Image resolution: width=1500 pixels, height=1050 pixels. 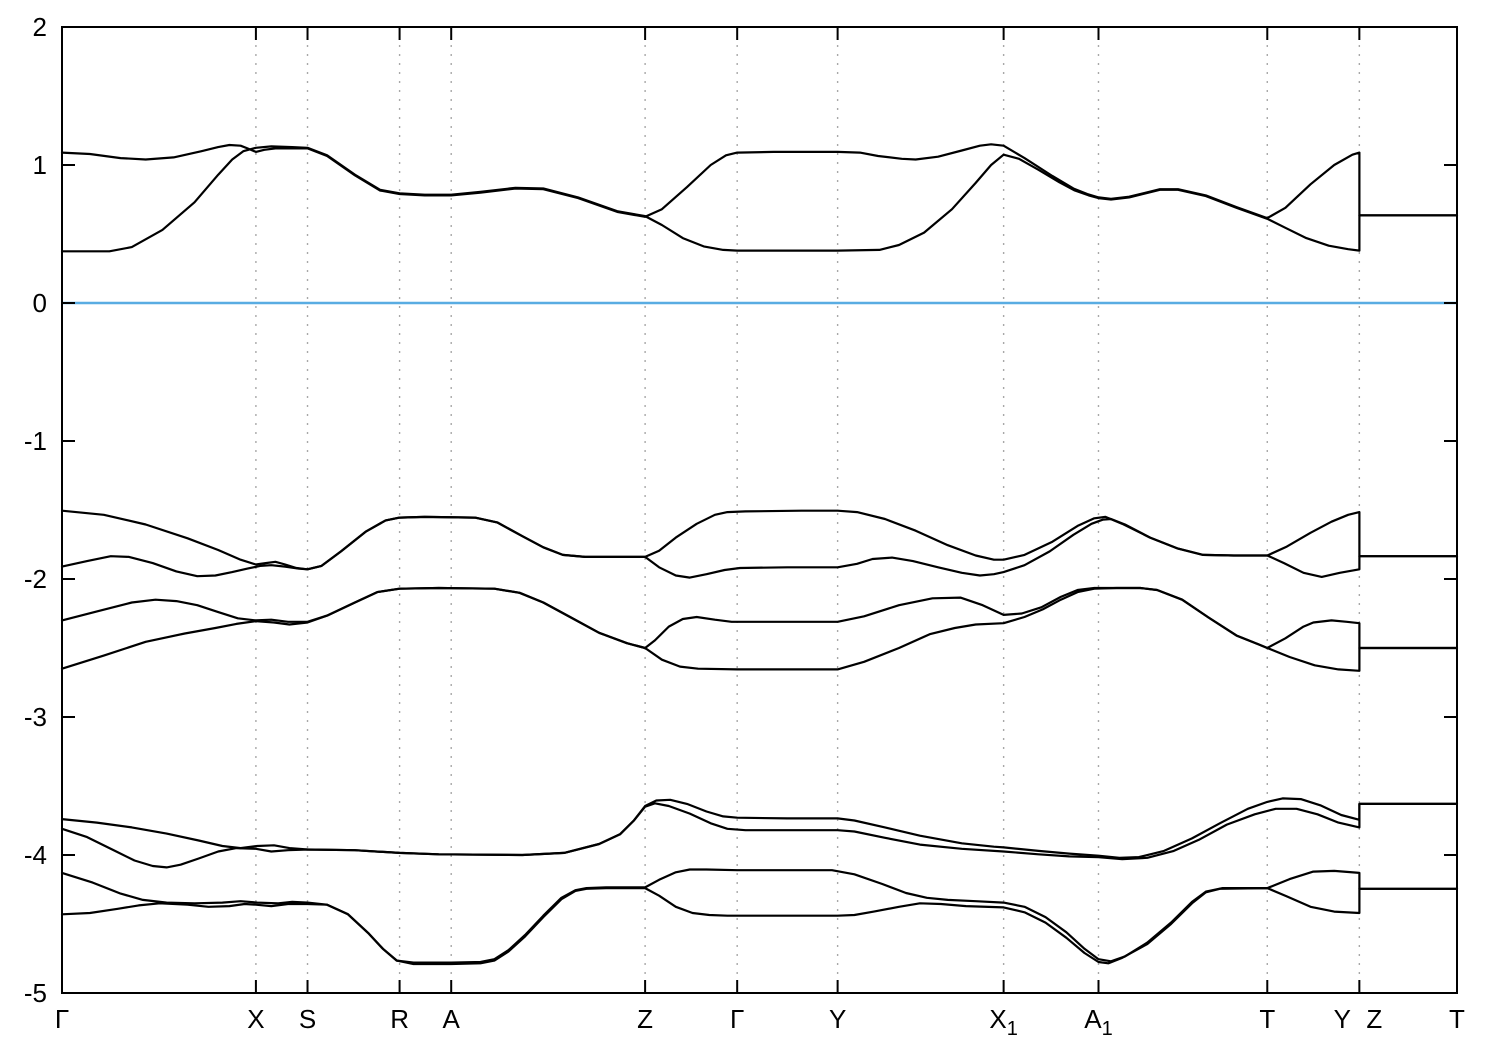 I want to click on kpoint-label-A: A, so click(x=452, y=1019).